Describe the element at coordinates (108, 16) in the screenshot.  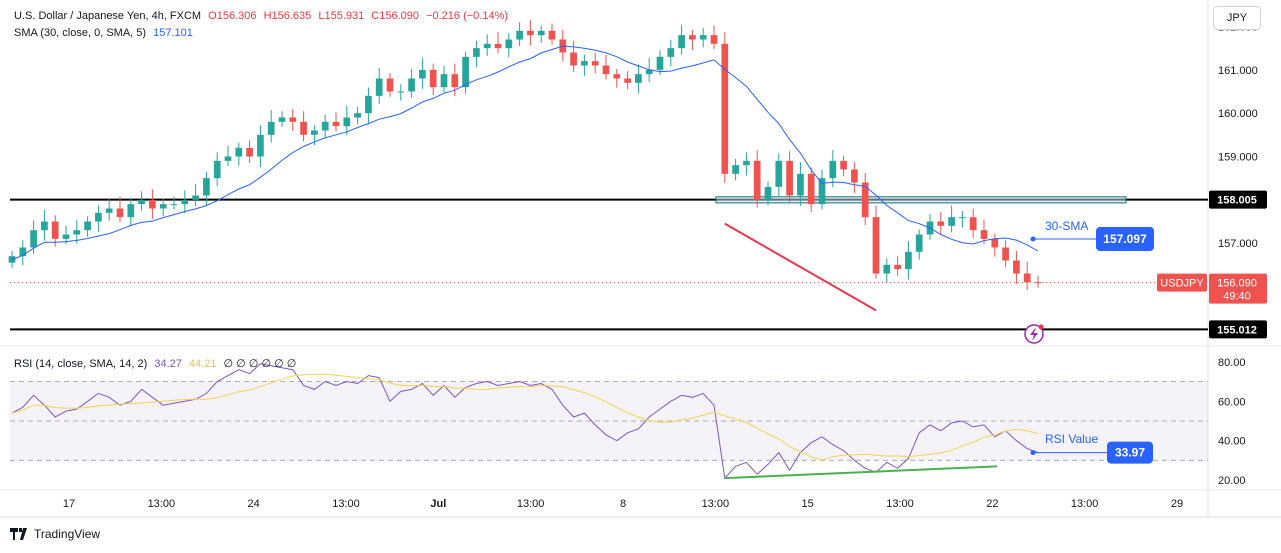
I see `symbol-title: U.S. Dollar / Japanese Yen, 4h, FXCM` at that location.